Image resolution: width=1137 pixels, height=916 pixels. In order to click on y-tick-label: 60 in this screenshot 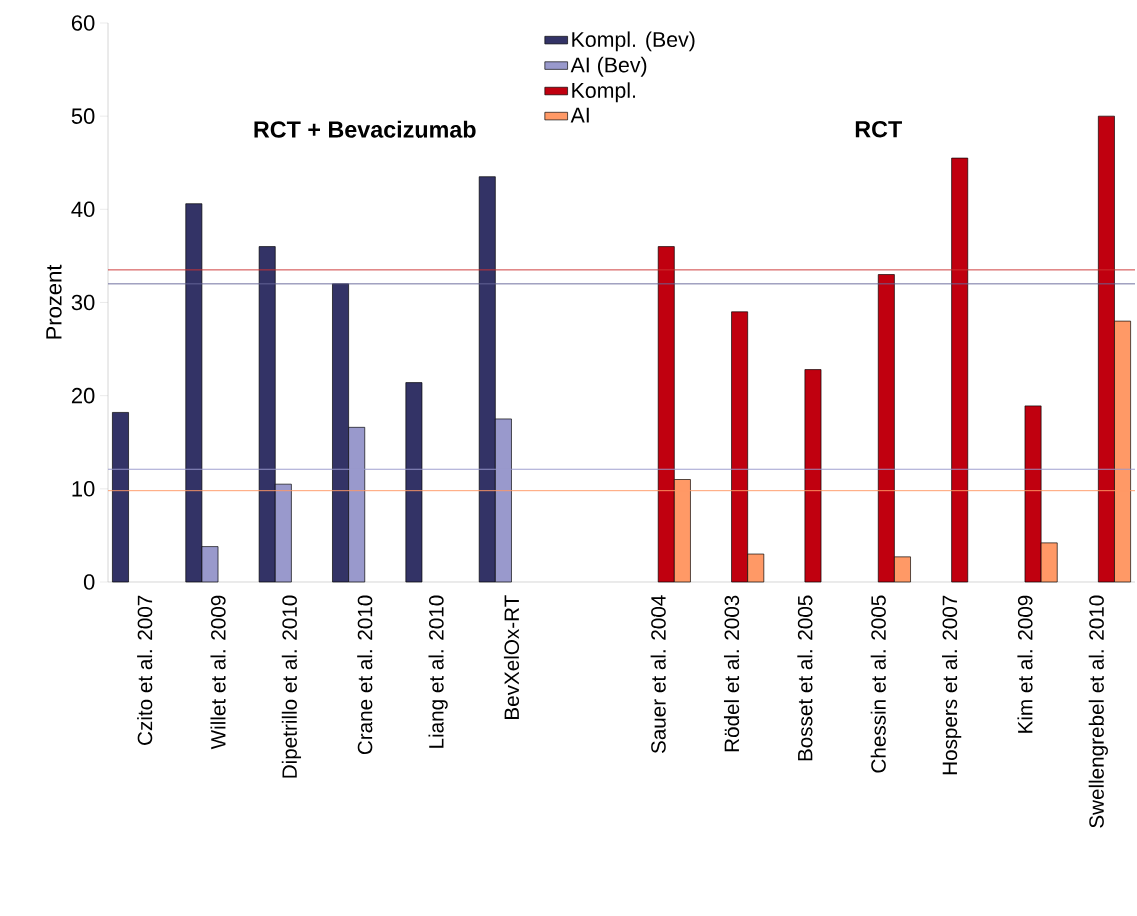, I will do `click(83, 23)`.